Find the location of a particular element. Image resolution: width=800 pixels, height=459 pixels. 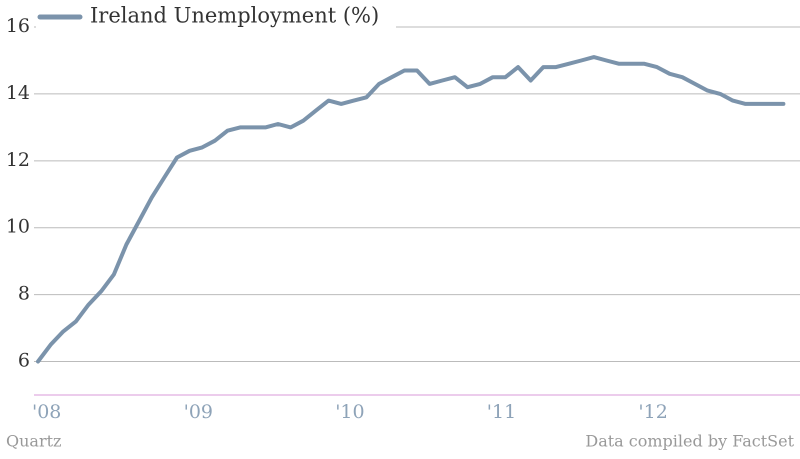

x-tick-label: '10 is located at coordinates (349, 412).